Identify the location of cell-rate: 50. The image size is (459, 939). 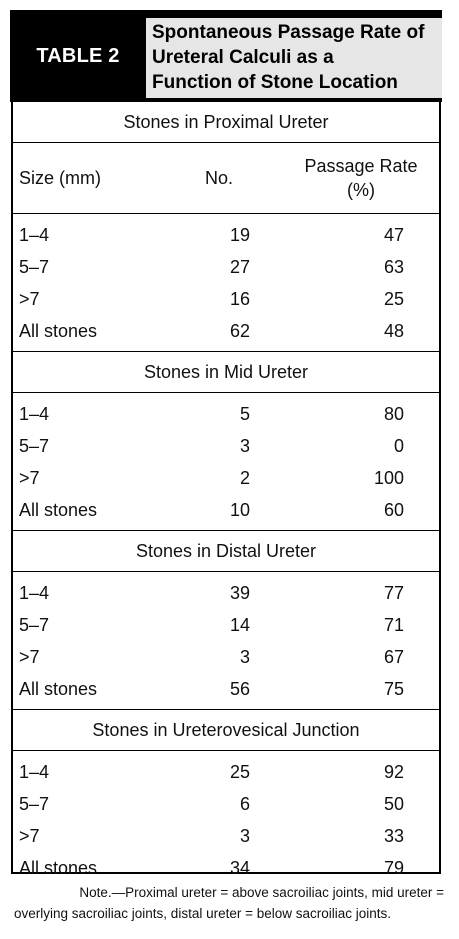
(393, 804).